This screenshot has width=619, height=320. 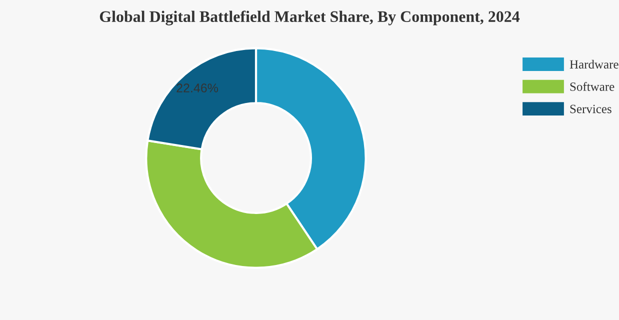 I want to click on legend-label: Services, so click(x=591, y=109).